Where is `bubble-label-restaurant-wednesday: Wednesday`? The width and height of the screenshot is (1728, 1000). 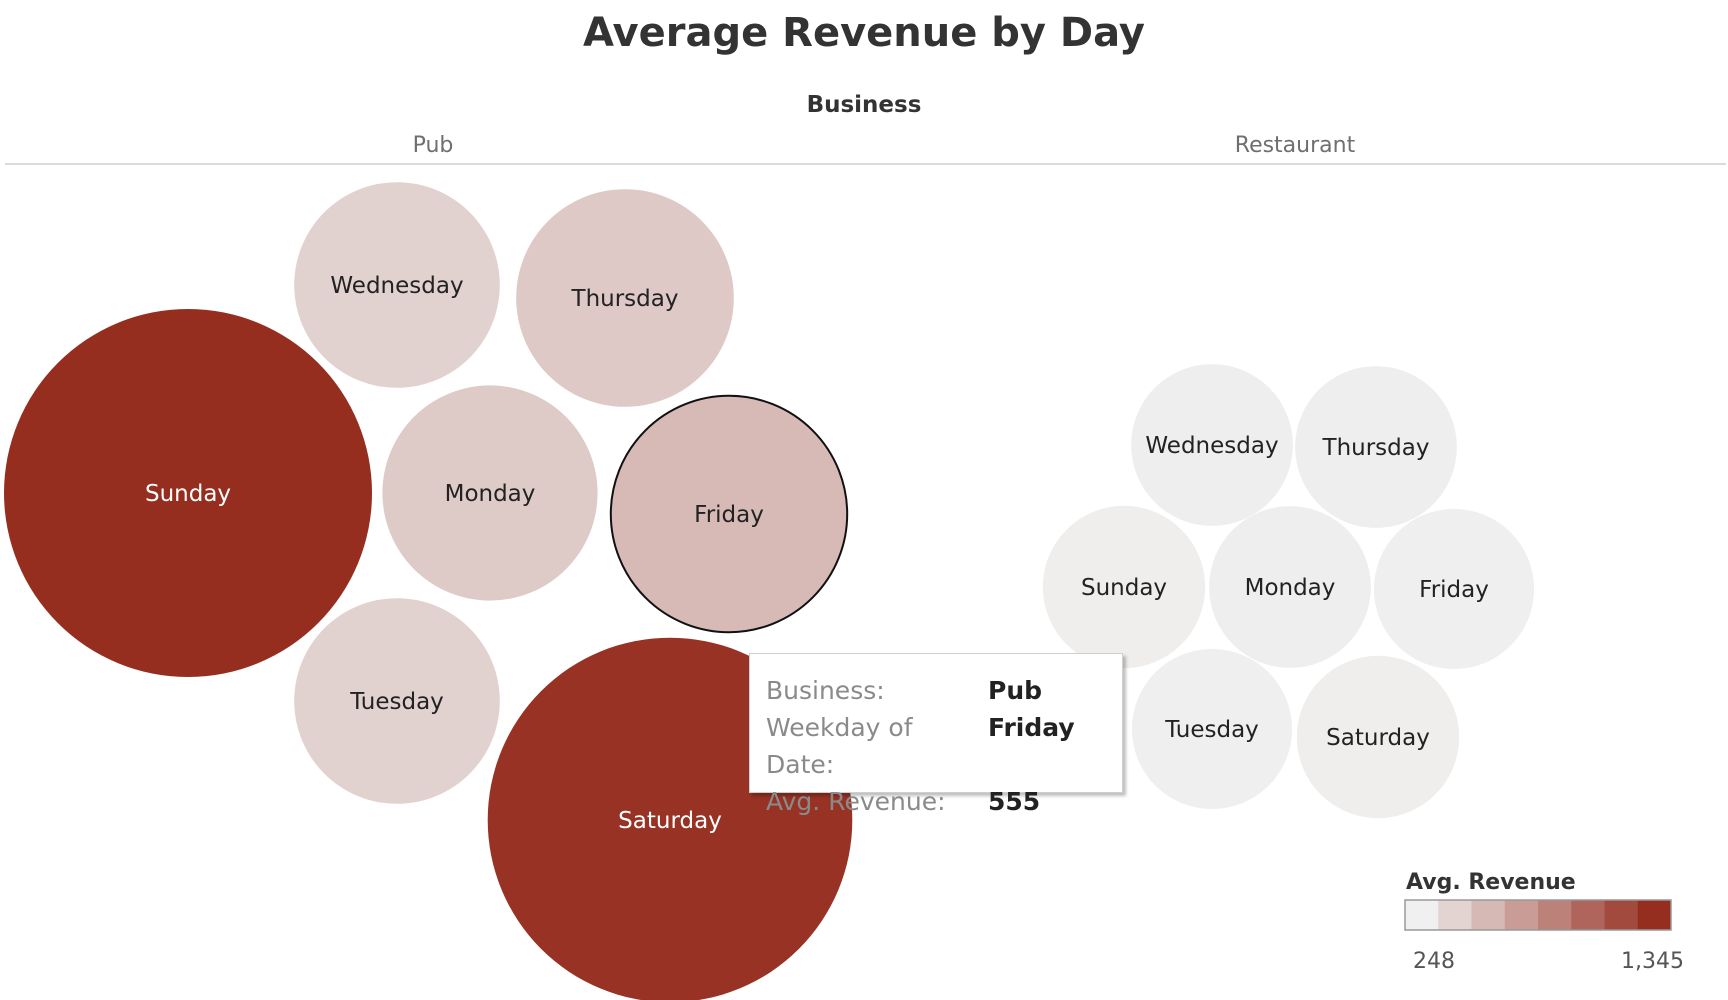 bubble-label-restaurant-wednesday: Wednesday is located at coordinates (1211, 446).